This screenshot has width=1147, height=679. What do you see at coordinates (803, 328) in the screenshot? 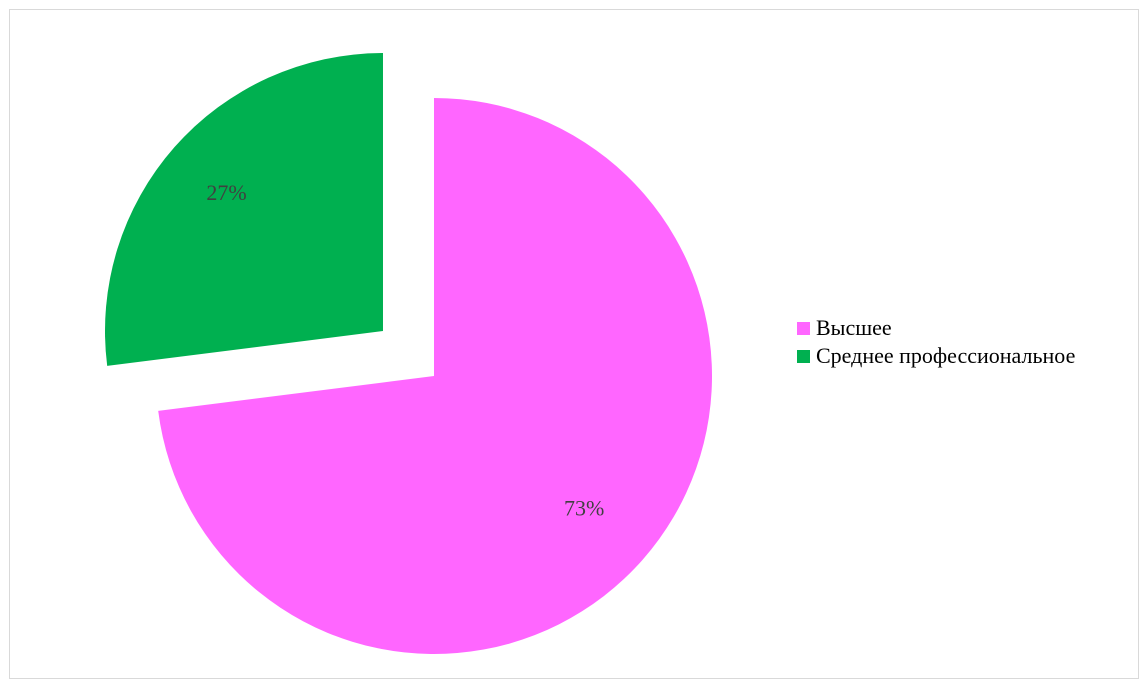
I see `legend-swatch-vysshee` at bounding box center [803, 328].